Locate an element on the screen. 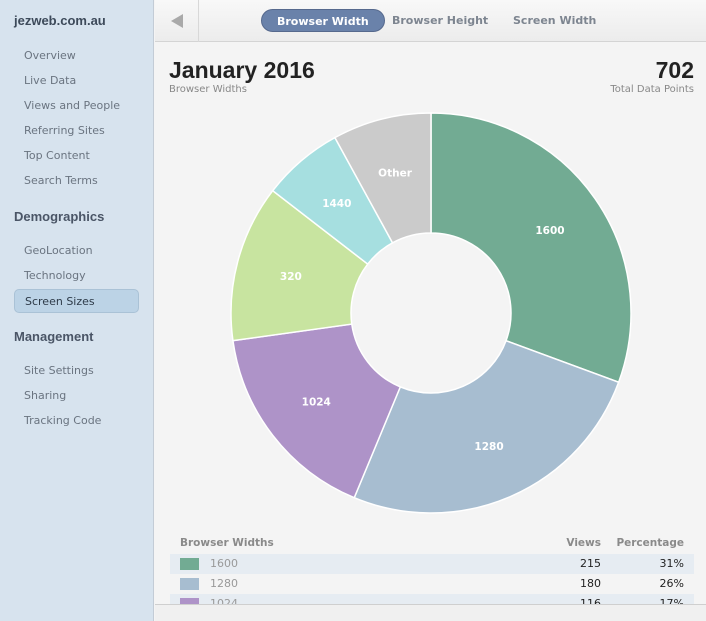 This screenshot has width=706, height=621. row-percentage: 31% is located at coordinates (671, 563).